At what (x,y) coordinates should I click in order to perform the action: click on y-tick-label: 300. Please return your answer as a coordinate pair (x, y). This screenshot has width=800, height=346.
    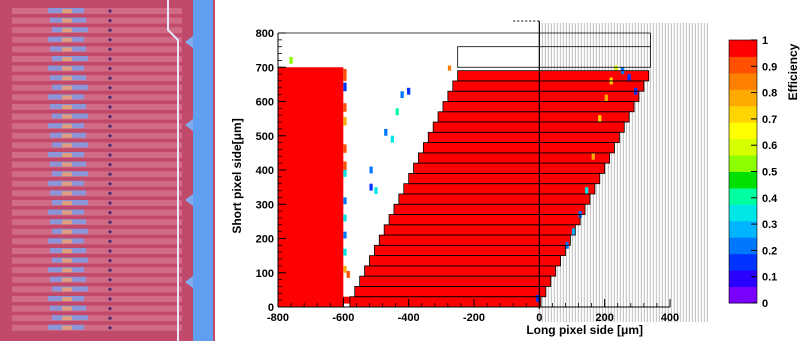
    Looking at the image, I should click on (265, 205).